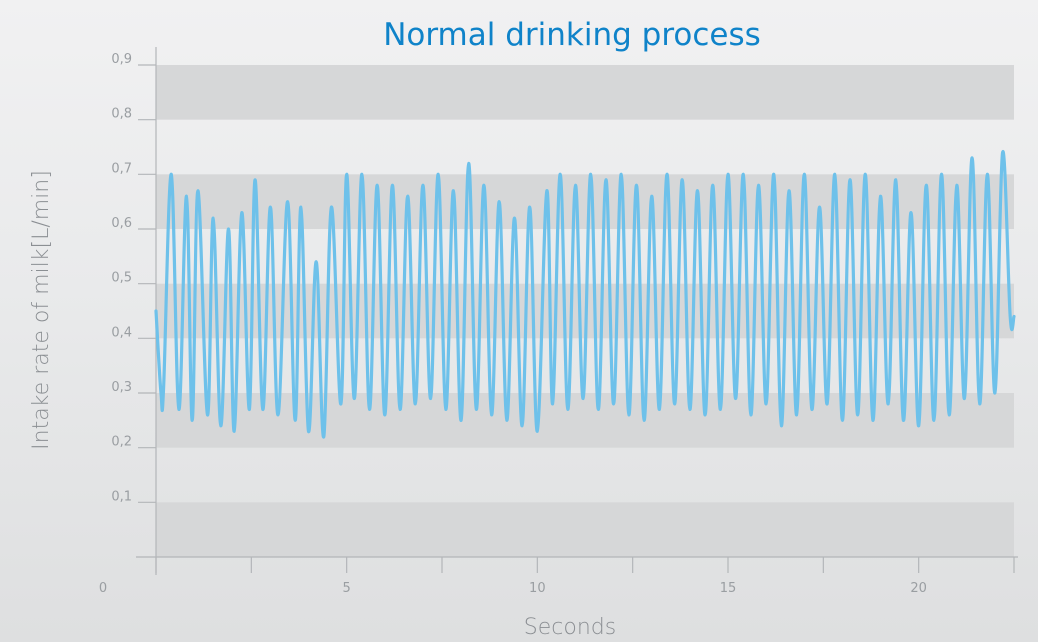  What do you see at coordinates (121, 114) in the screenshot?
I see `y-tick-label: 0,8` at bounding box center [121, 114].